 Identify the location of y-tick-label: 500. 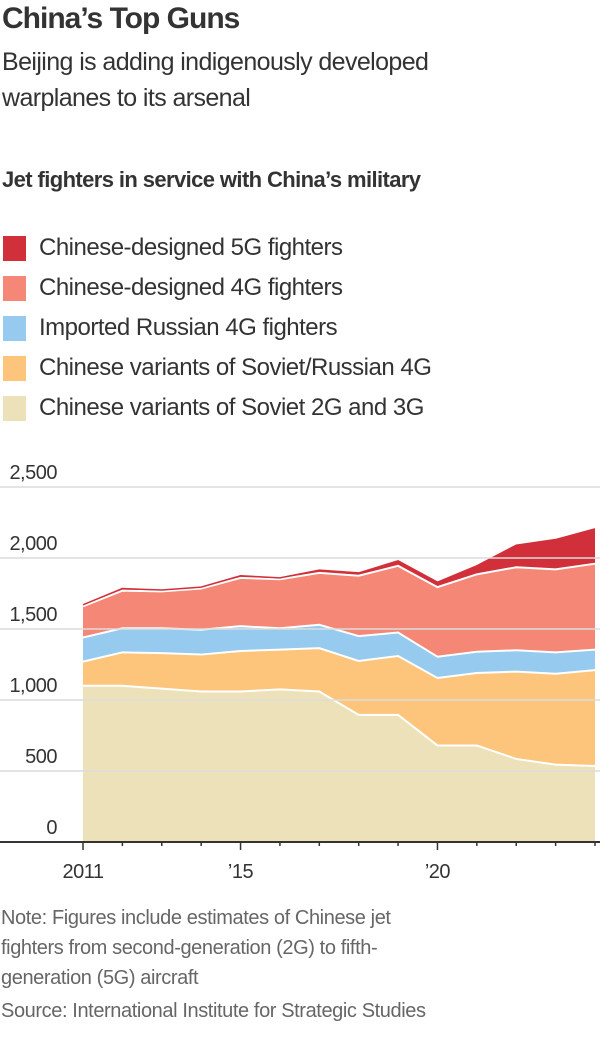
(41, 757).